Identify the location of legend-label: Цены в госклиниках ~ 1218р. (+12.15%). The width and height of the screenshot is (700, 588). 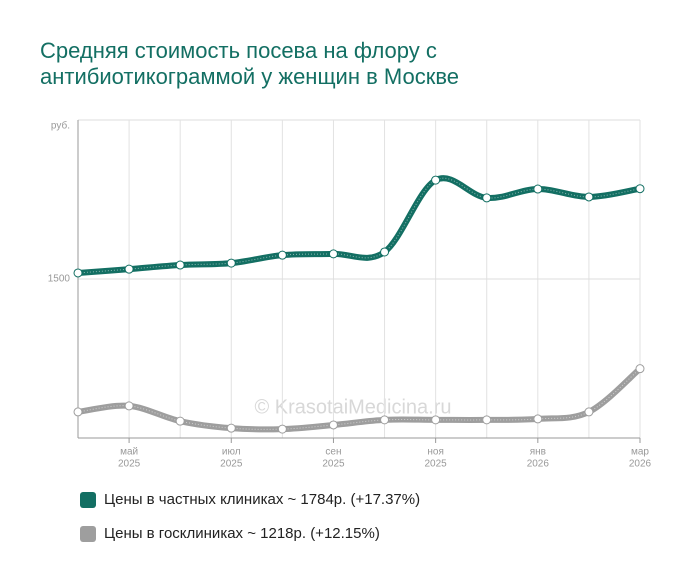
(242, 533).